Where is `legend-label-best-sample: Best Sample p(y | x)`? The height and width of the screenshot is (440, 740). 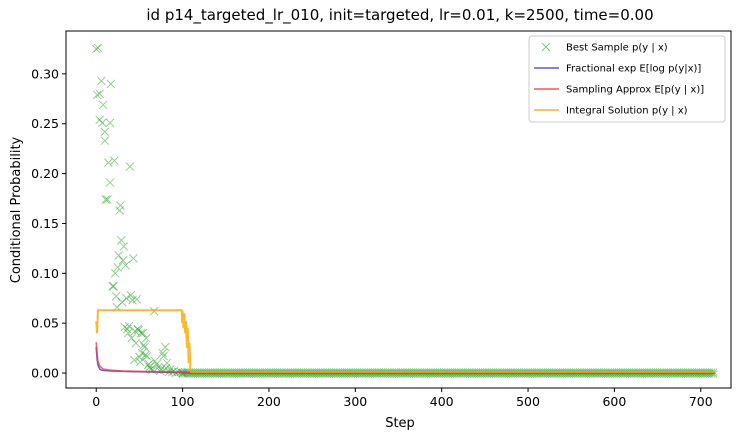
legend-label-best-sample: Best Sample p(y | x) is located at coordinates (617, 48).